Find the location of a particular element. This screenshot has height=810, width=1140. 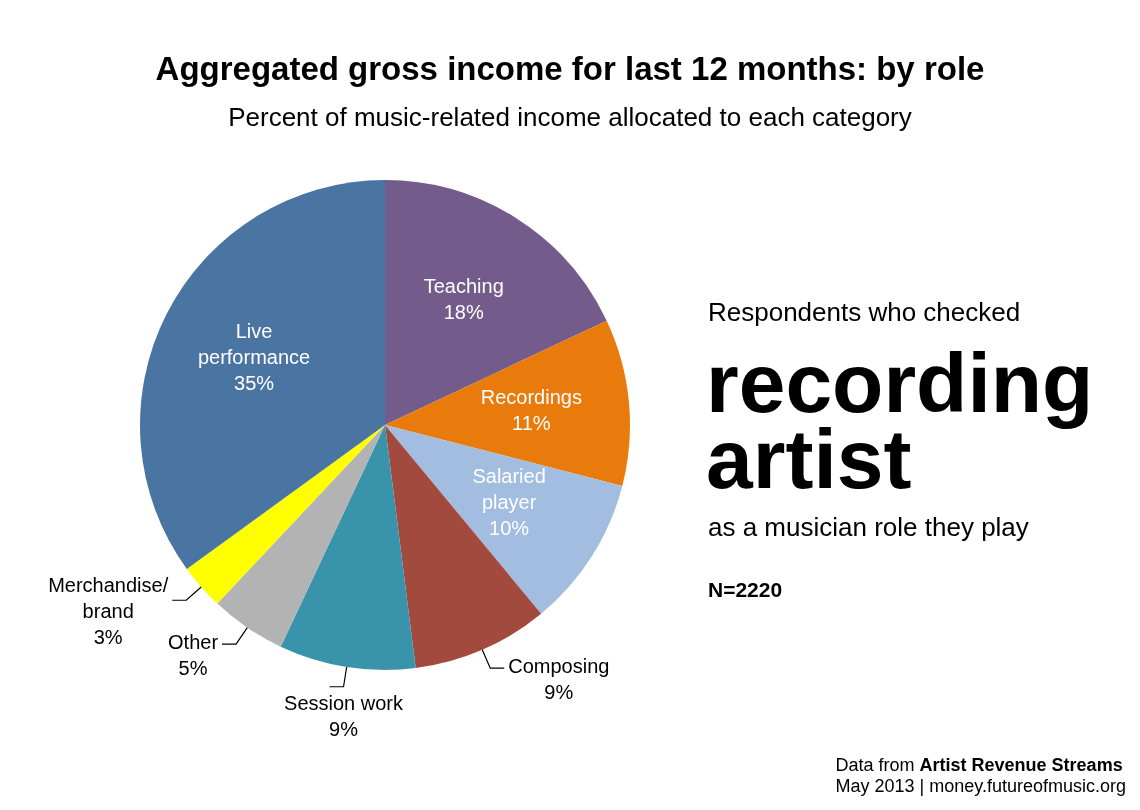

data-label: 18% is located at coordinates (463, 312).